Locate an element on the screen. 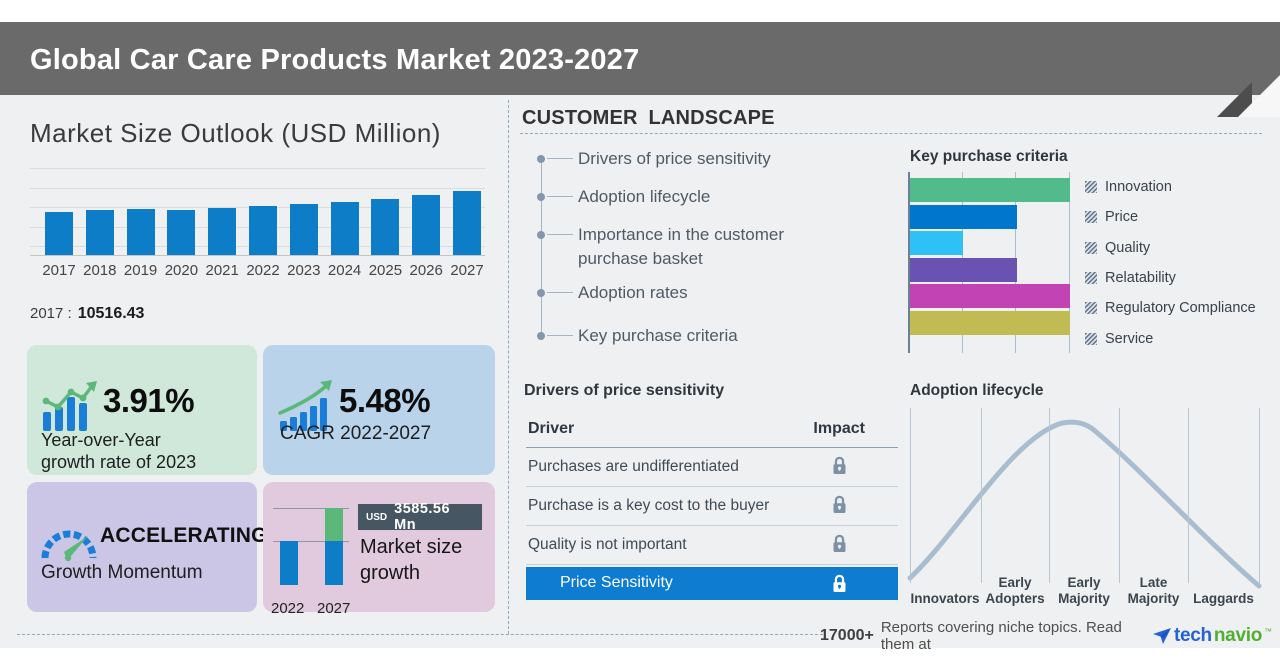 The height and width of the screenshot is (670, 1280). yoy-label-line2: growth rate of 2023 is located at coordinates (119, 462).